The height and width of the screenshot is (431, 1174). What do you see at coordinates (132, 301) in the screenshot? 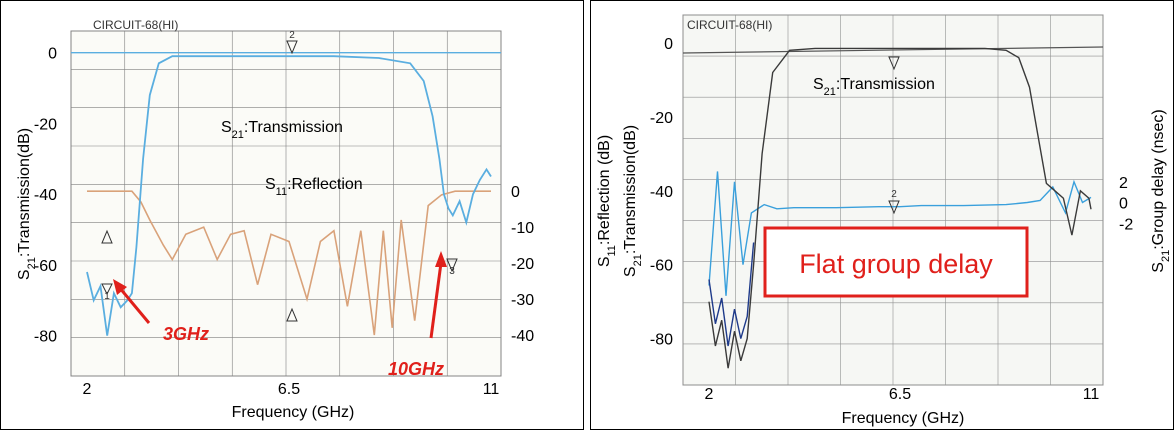
I see `arrow-3ghz` at bounding box center [132, 301].